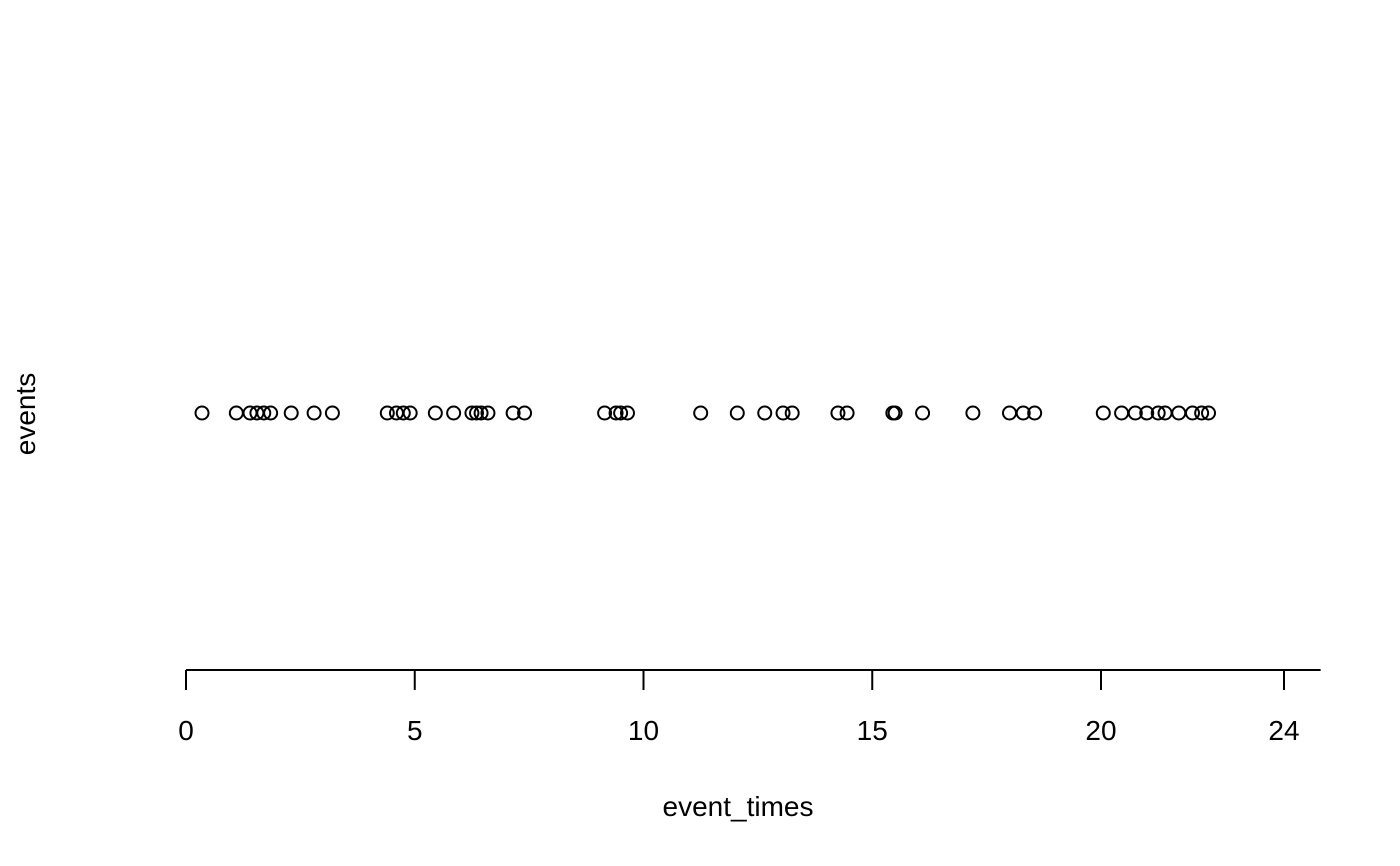  Describe the element at coordinates (739, 708) in the screenshot. I see `x-axis-ticks: 0 5 10 15 20 24` at that location.